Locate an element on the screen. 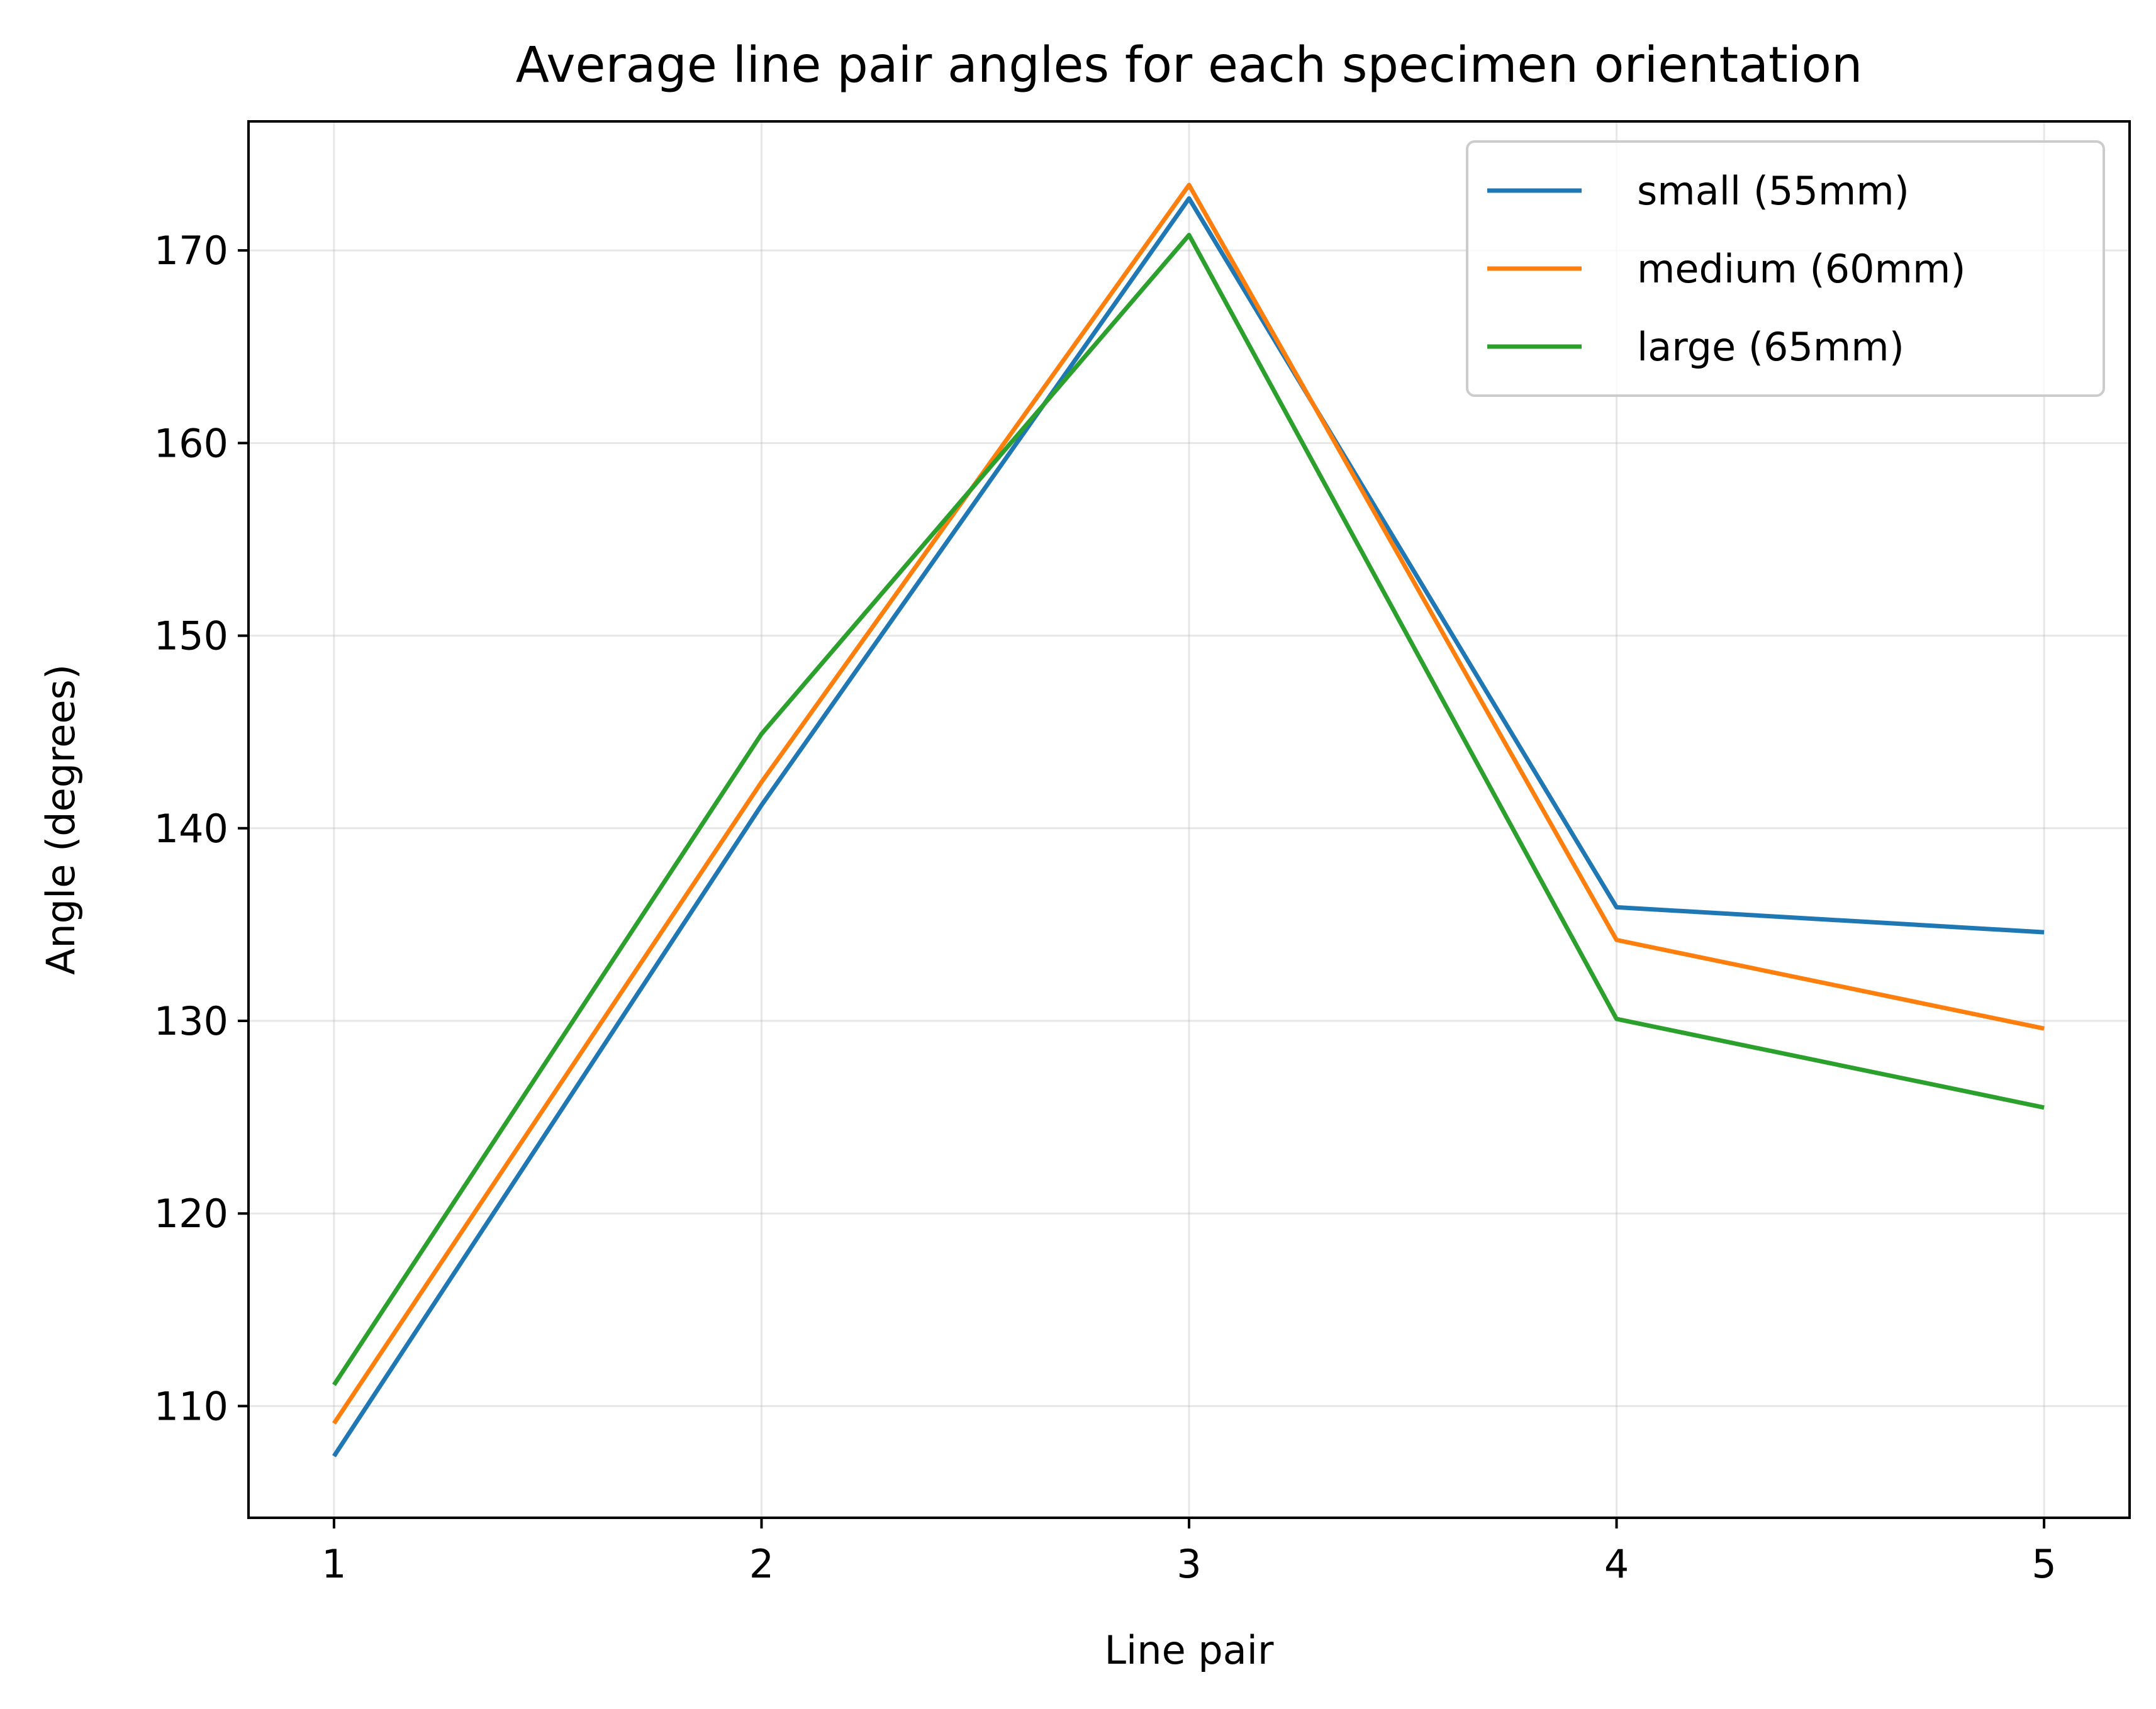 The height and width of the screenshot is (1709, 2156). y-tick-label: 140 is located at coordinates (191, 829).